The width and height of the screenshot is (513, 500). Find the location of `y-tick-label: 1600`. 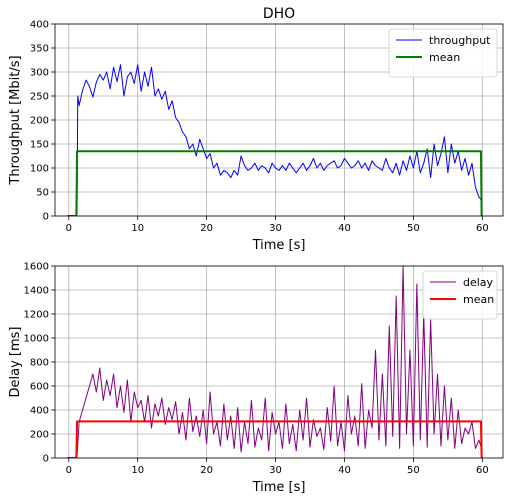

y-tick-label: 1600 is located at coordinates (36, 267).